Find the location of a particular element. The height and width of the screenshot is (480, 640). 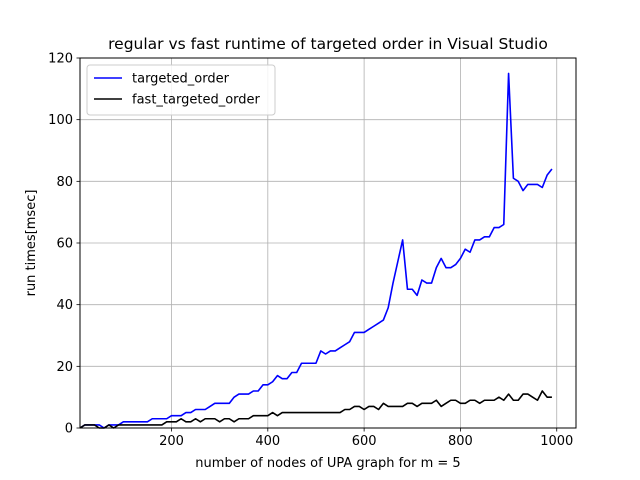

x-tick-label: 1000 is located at coordinates (556, 441).